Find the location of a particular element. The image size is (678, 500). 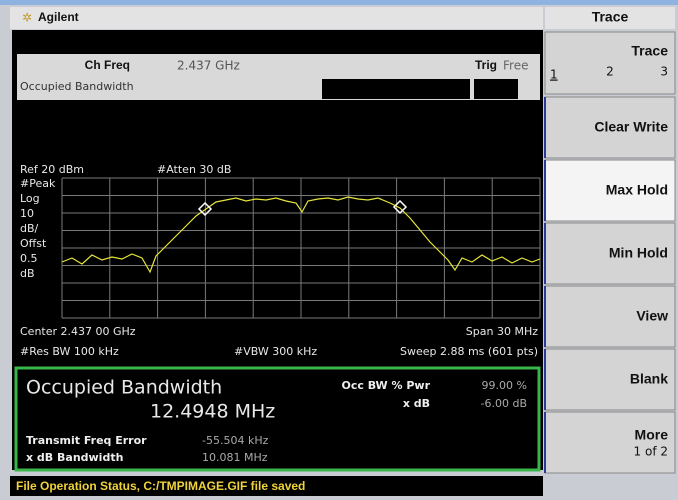

softkey-sub: 1 of 2 is located at coordinates (651, 452).